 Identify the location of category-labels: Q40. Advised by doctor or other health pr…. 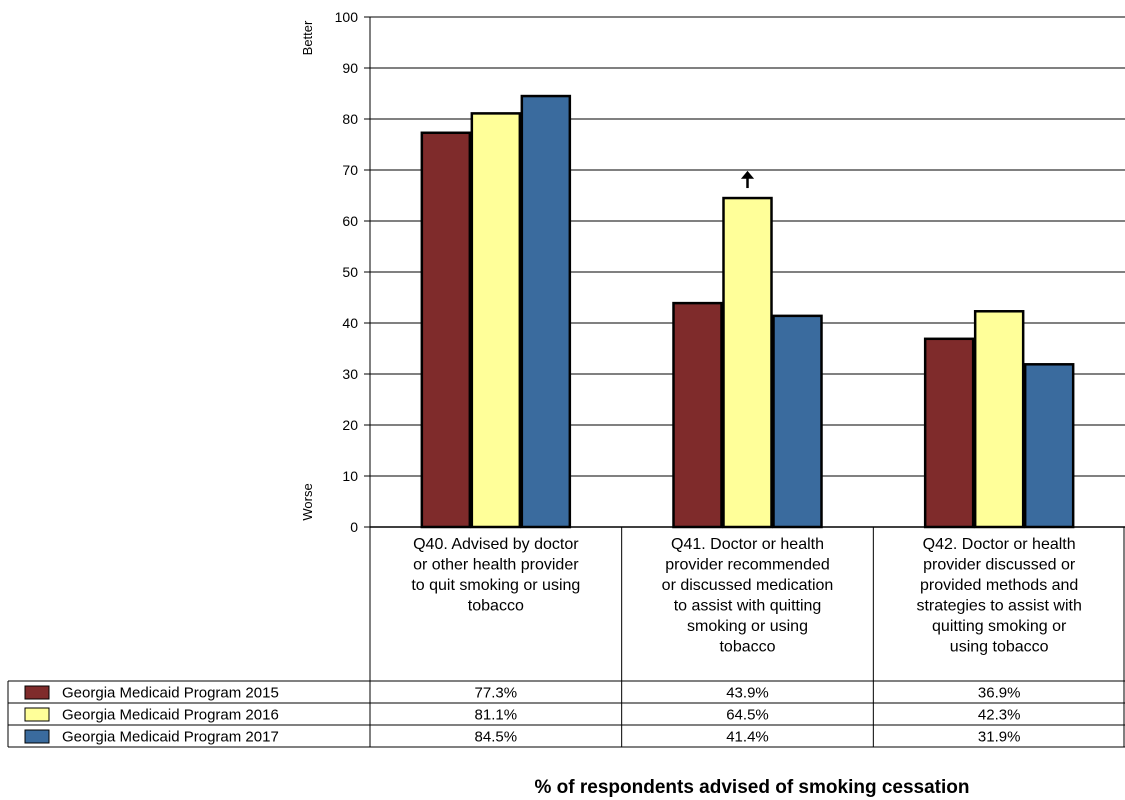
(746, 596).